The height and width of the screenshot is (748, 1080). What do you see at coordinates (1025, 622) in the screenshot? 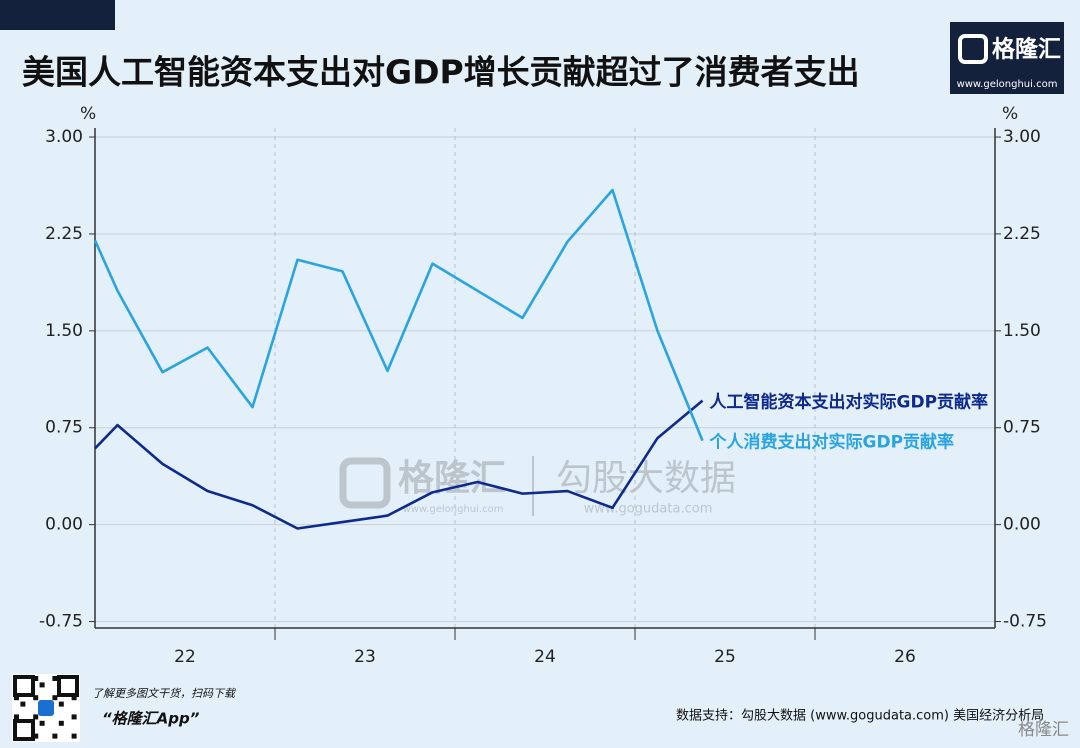
I see `y2-tick-label: -0.75` at bounding box center [1025, 622].